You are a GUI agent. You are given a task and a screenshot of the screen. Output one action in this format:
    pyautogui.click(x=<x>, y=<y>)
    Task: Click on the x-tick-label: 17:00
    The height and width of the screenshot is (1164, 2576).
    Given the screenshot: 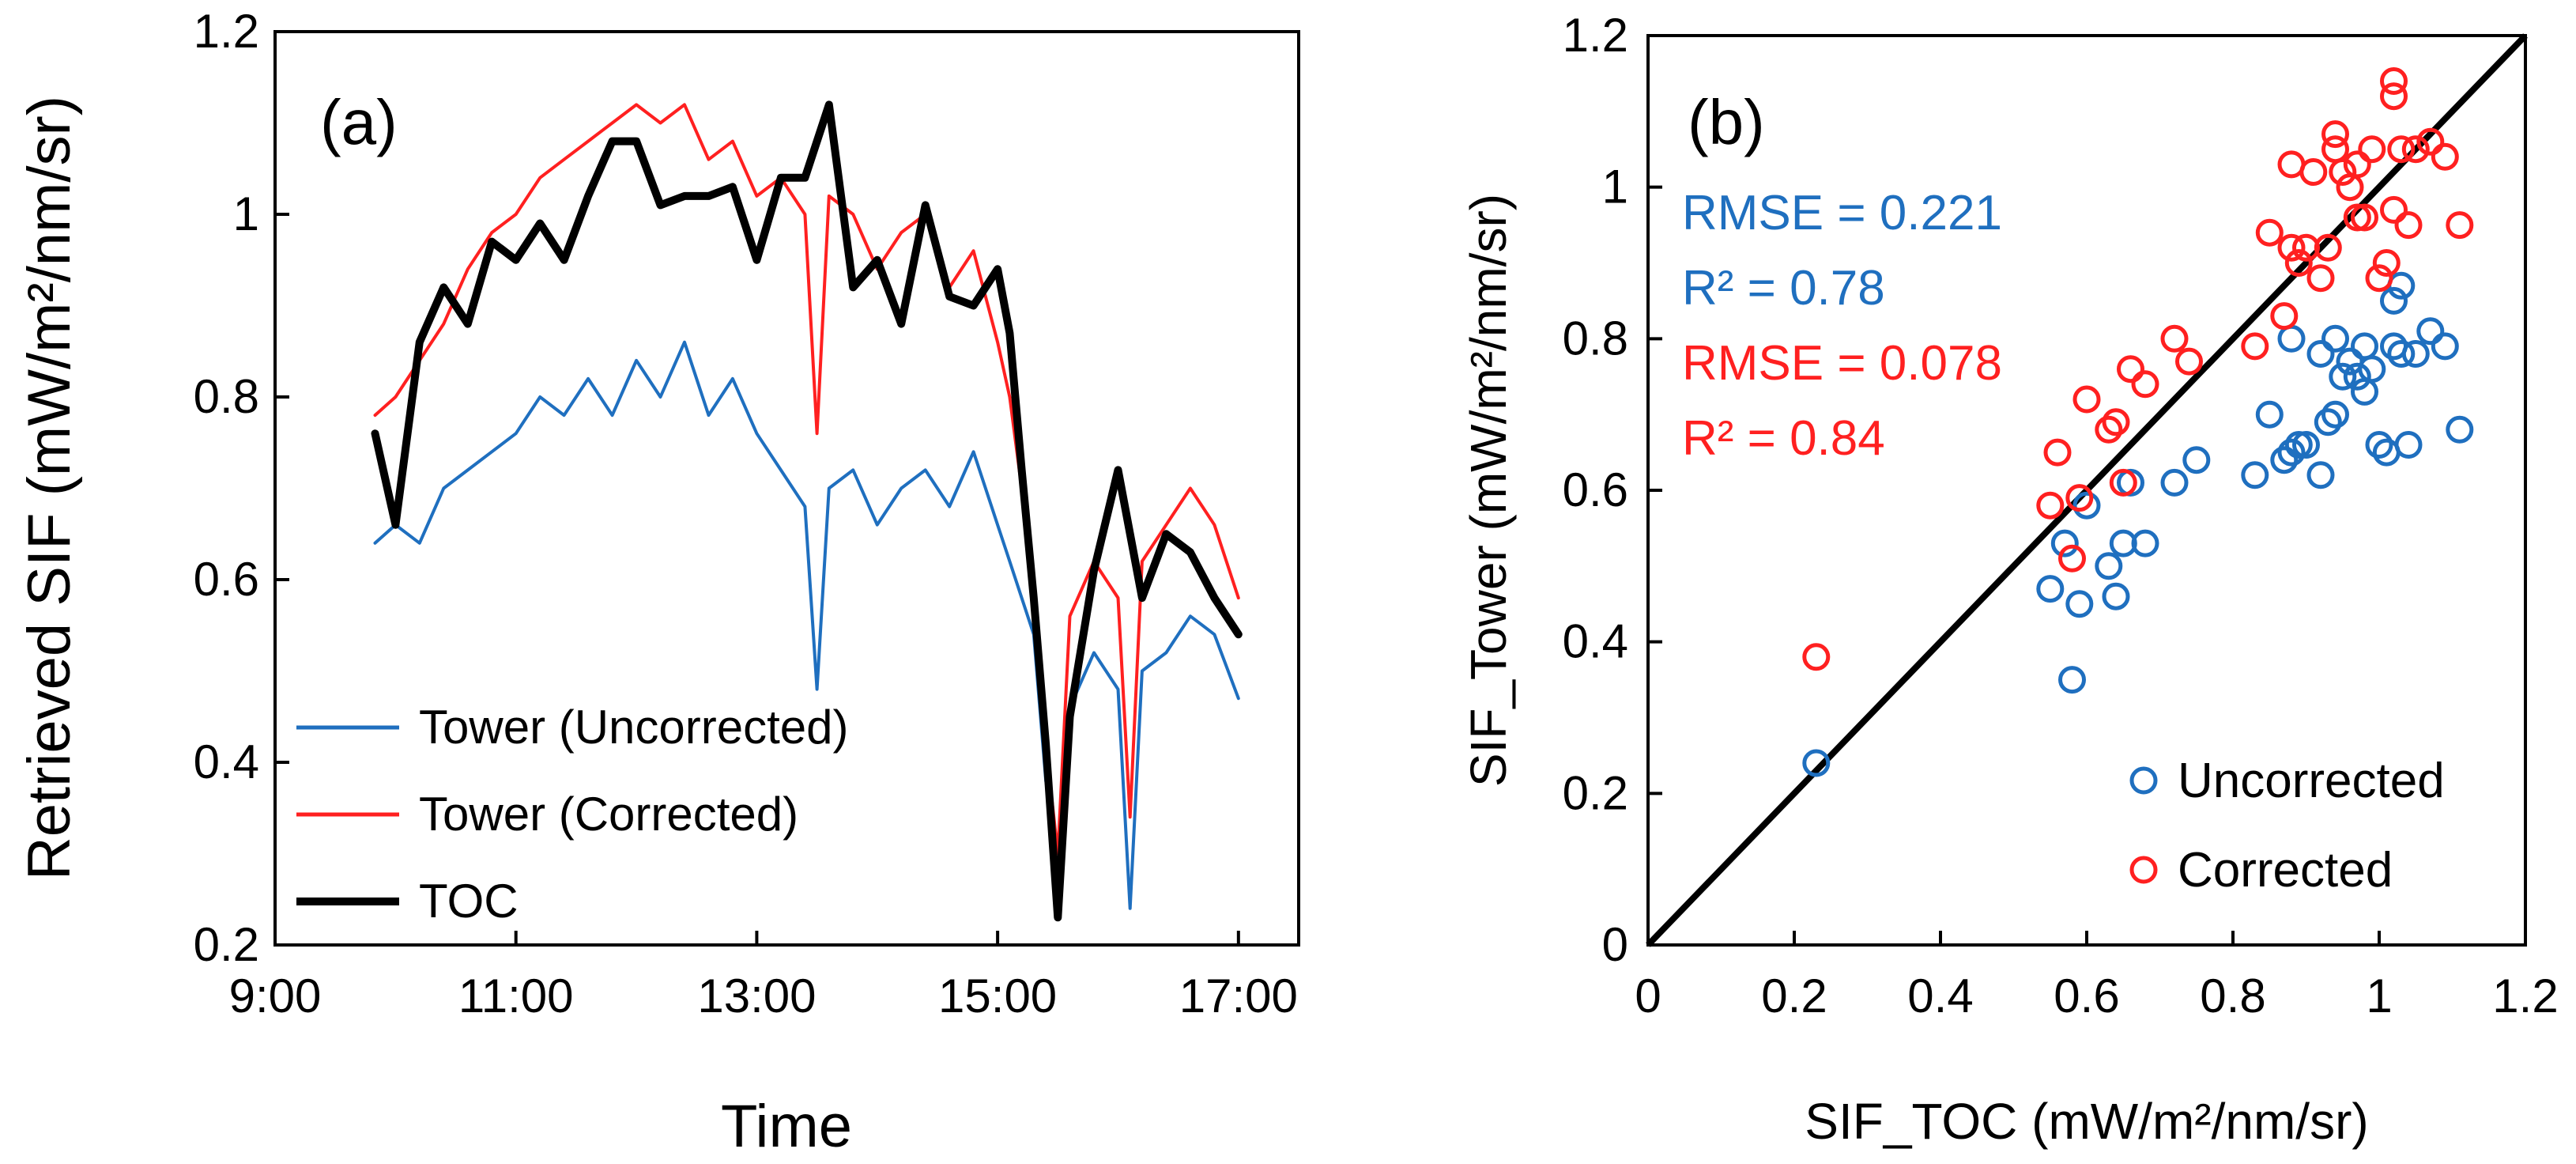 What is the action you would take?
    pyautogui.click(x=1238, y=995)
    